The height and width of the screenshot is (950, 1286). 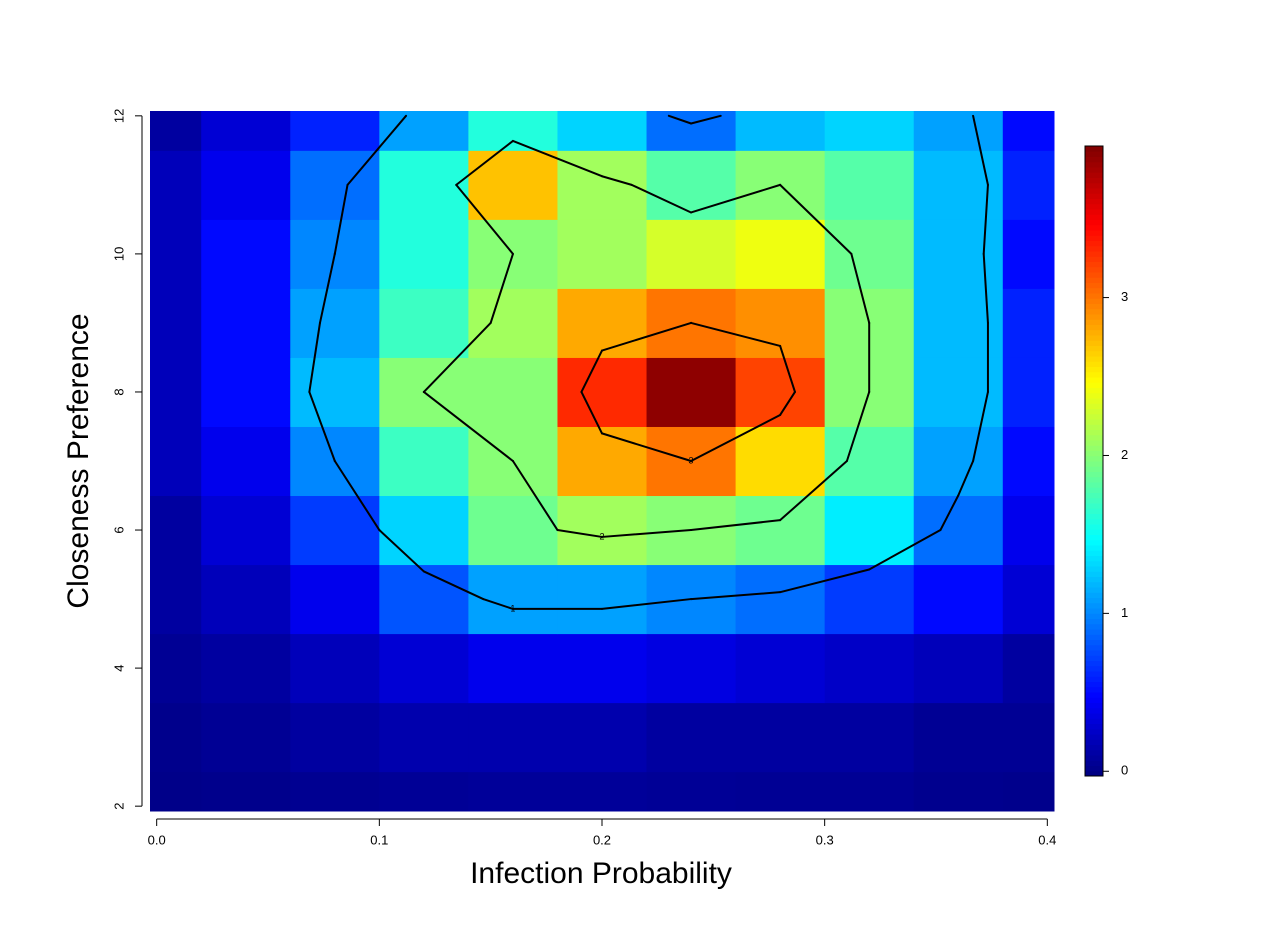 What do you see at coordinates (78, 460) in the screenshot?
I see `y-axis-title: Closeness Preference` at bounding box center [78, 460].